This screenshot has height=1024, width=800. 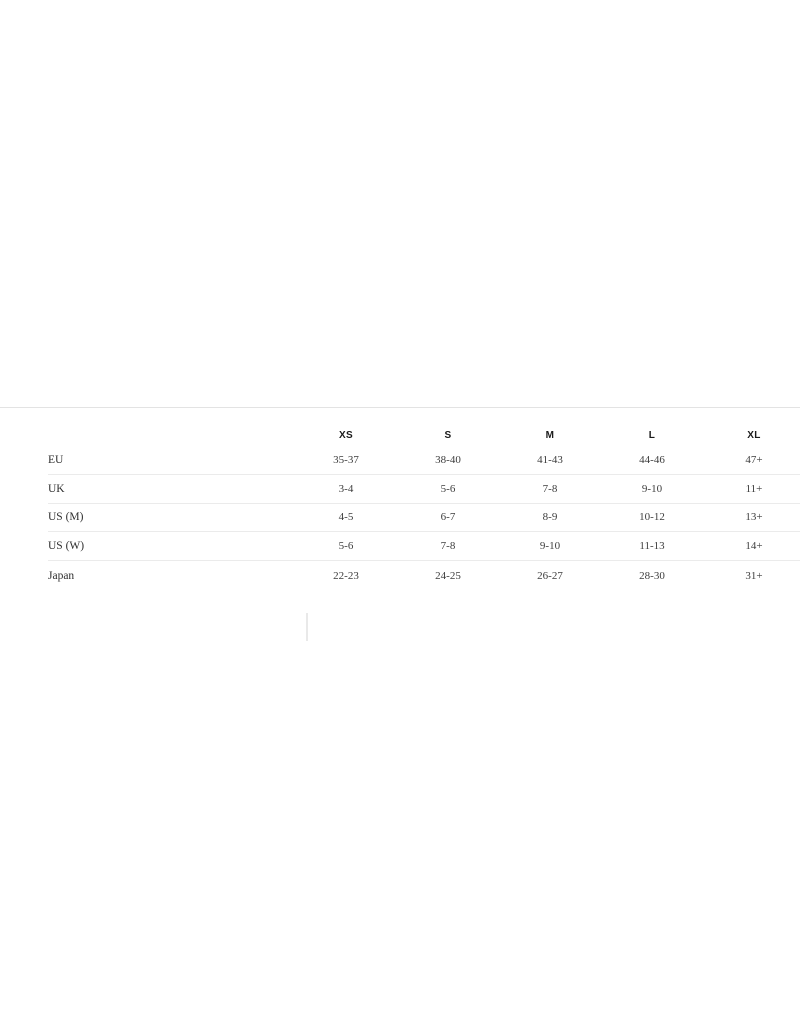 I want to click on column-header-xs: XS, so click(x=346, y=435).